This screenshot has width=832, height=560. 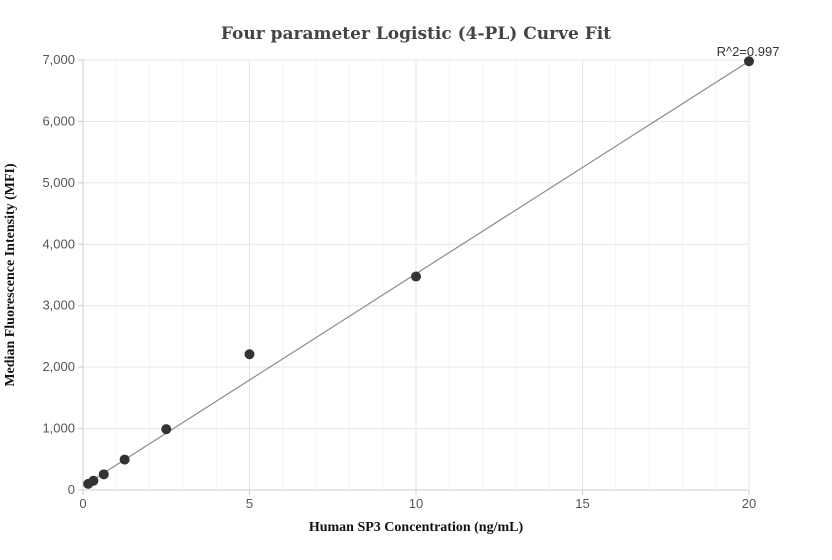 I want to click on y-tick-label: 4,000, so click(x=58, y=243).